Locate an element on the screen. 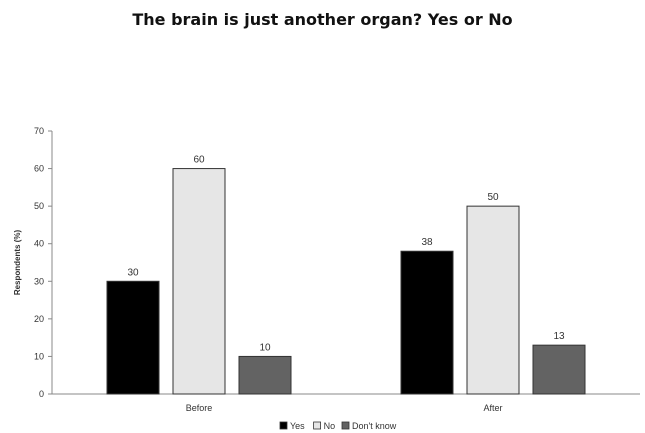  y-tick-label: 40 is located at coordinates (39, 244).